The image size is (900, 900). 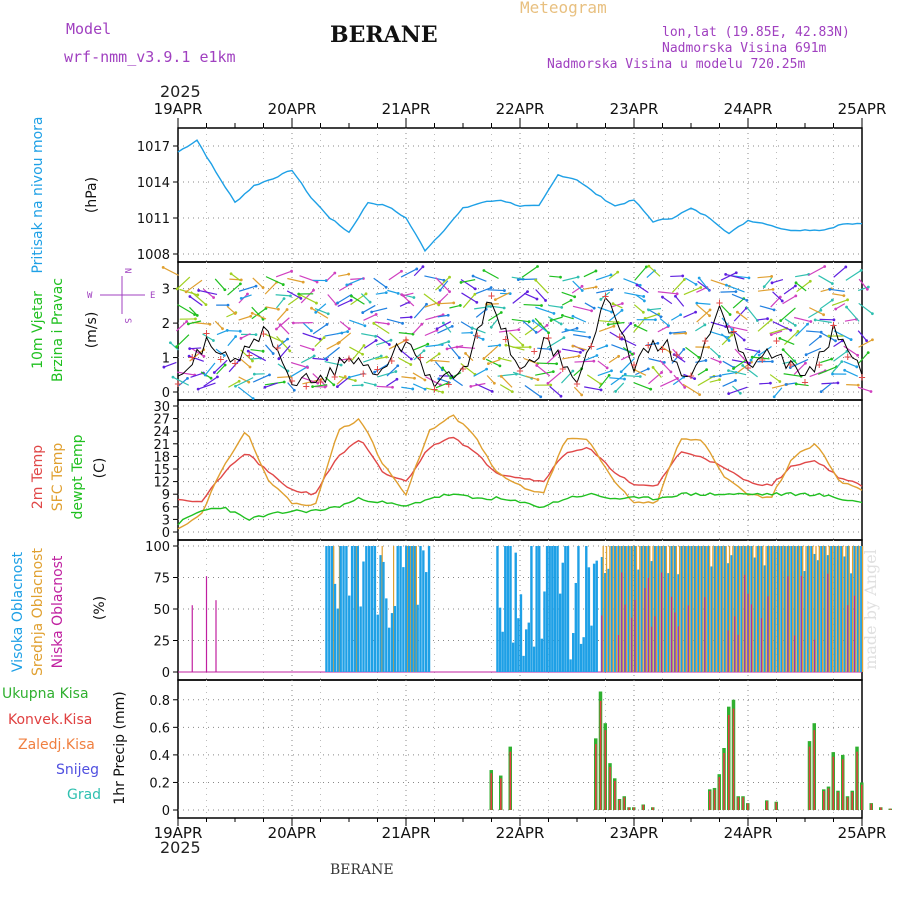 I want to click on precip-legend-2: Zaledj.Kisa, so click(x=56, y=745).